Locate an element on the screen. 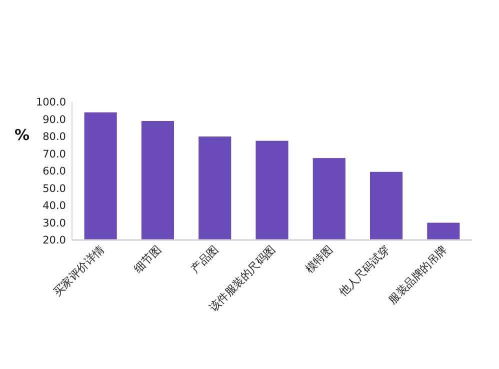 This screenshot has height=369, width=499. x-tick-label: 模特图 is located at coordinates (319, 260).